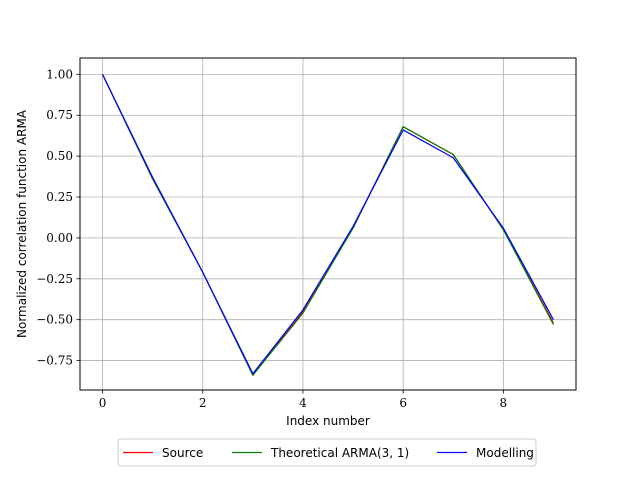  What do you see at coordinates (58, 217) in the screenshot?
I see `y-axis-ticks: −0.75 −0.50 −0.25 0.00 0.25 0.50 0.75 1.00` at bounding box center [58, 217].